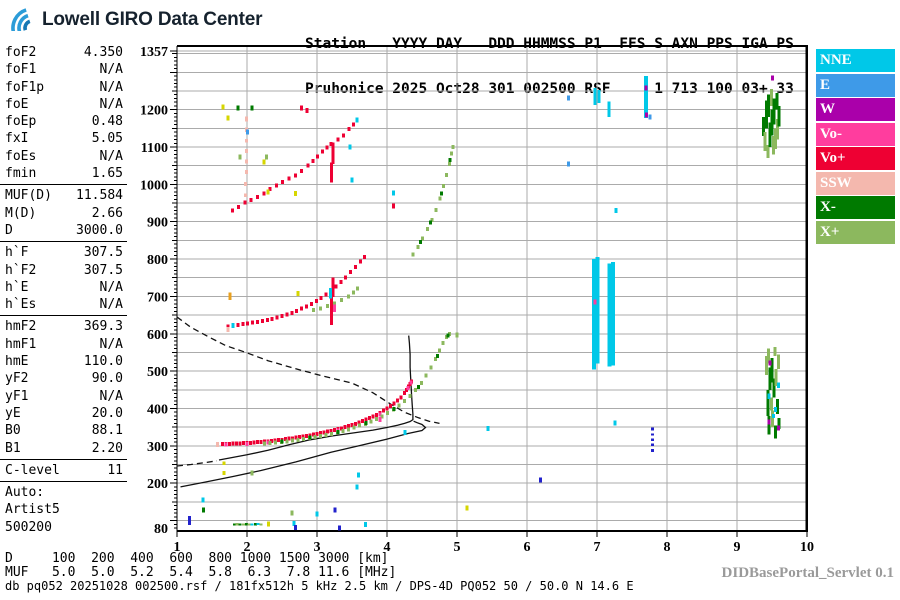 This screenshot has width=900, height=600. What do you see at coordinates (61, 430) in the screenshot?
I see `param-row: B0 88.1` at bounding box center [61, 430].